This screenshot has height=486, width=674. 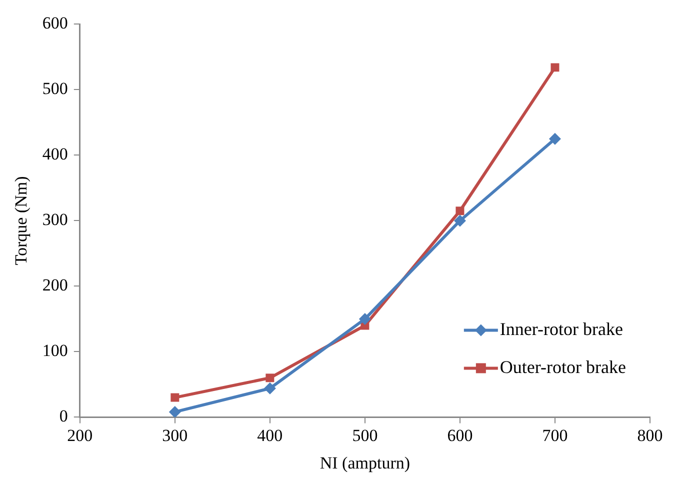 What do you see at coordinates (55, 350) in the screenshot?
I see `y-tick-label: 100` at bounding box center [55, 350].